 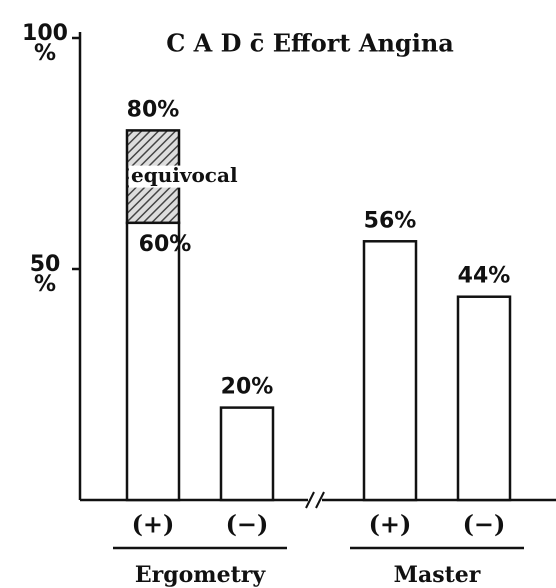 What do you see at coordinates (437, 575) in the screenshot?
I see `group-label: Master` at bounding box center [437, 575].